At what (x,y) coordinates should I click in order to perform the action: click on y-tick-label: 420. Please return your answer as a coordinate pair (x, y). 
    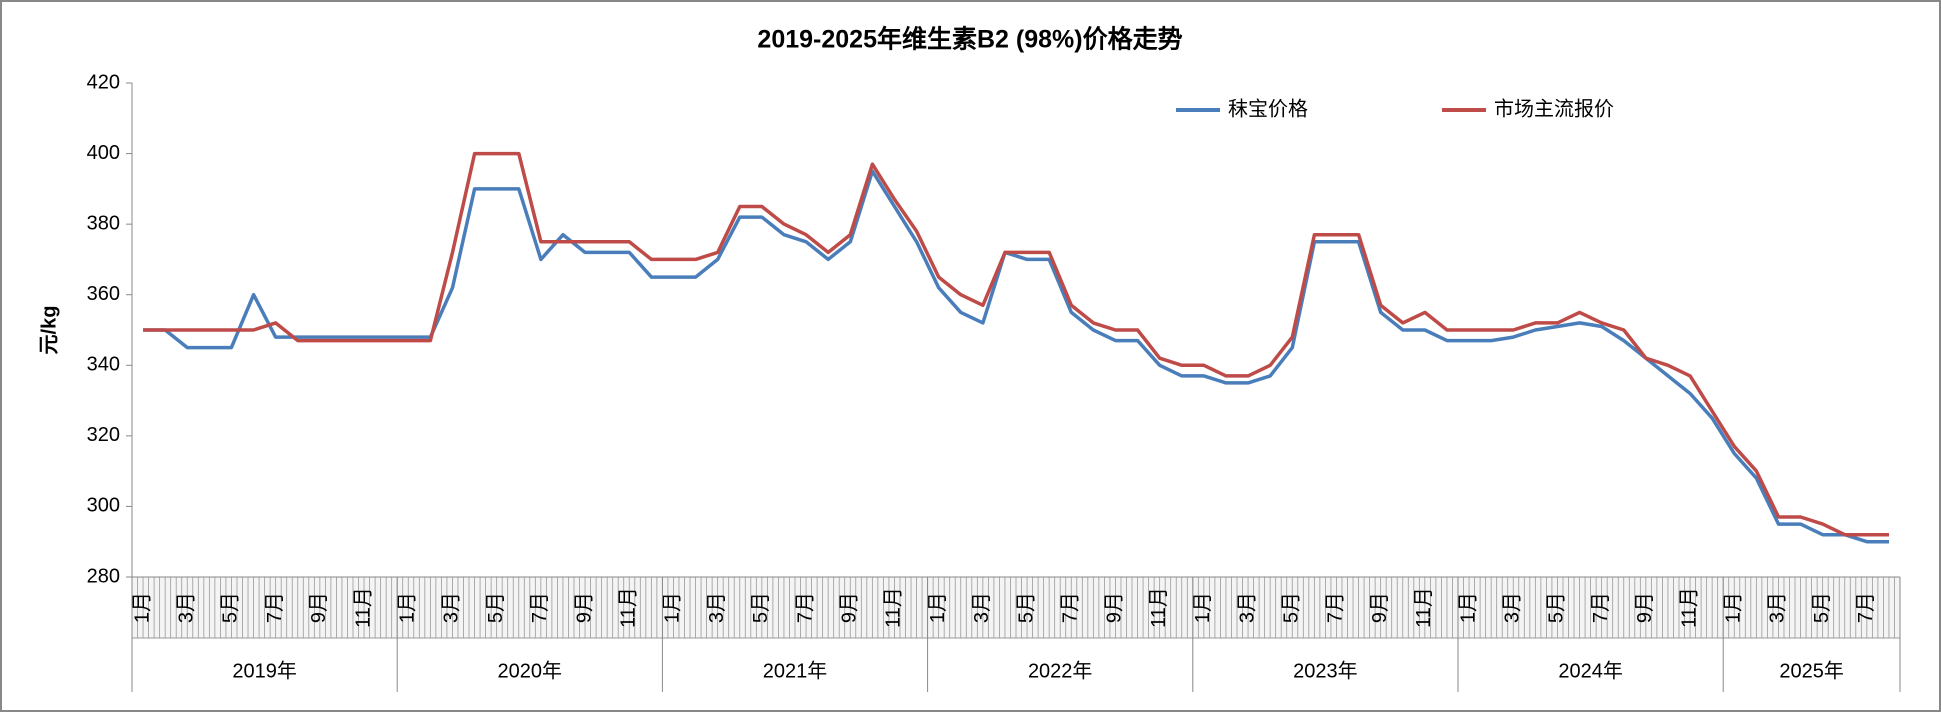
    Looking at the image, I should click on (103, 82).